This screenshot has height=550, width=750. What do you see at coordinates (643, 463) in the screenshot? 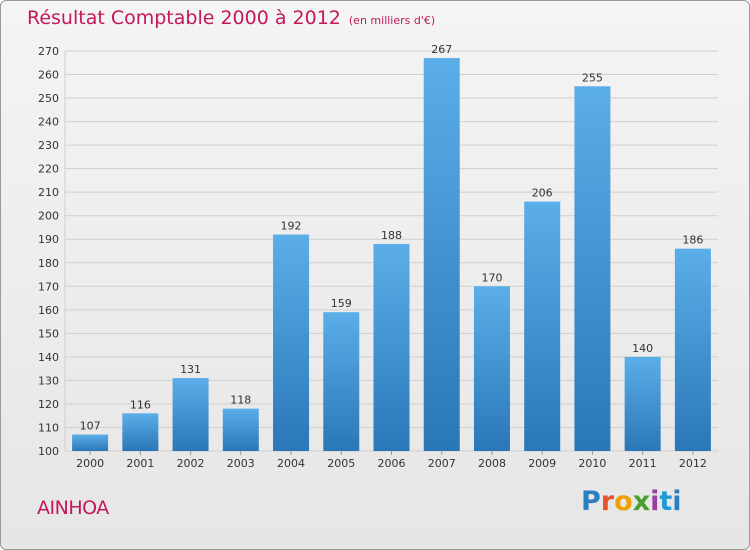
I see `x-tick-label-2011: 2011` at bounding box center [643, 463].